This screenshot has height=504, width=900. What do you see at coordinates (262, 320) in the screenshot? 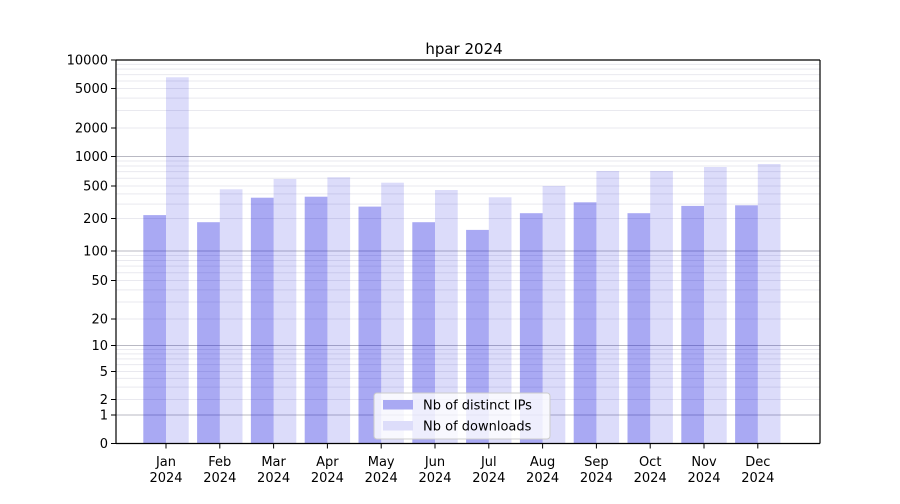
I see `bar-distinct-ips-mar` at bounding box center [262, 320].